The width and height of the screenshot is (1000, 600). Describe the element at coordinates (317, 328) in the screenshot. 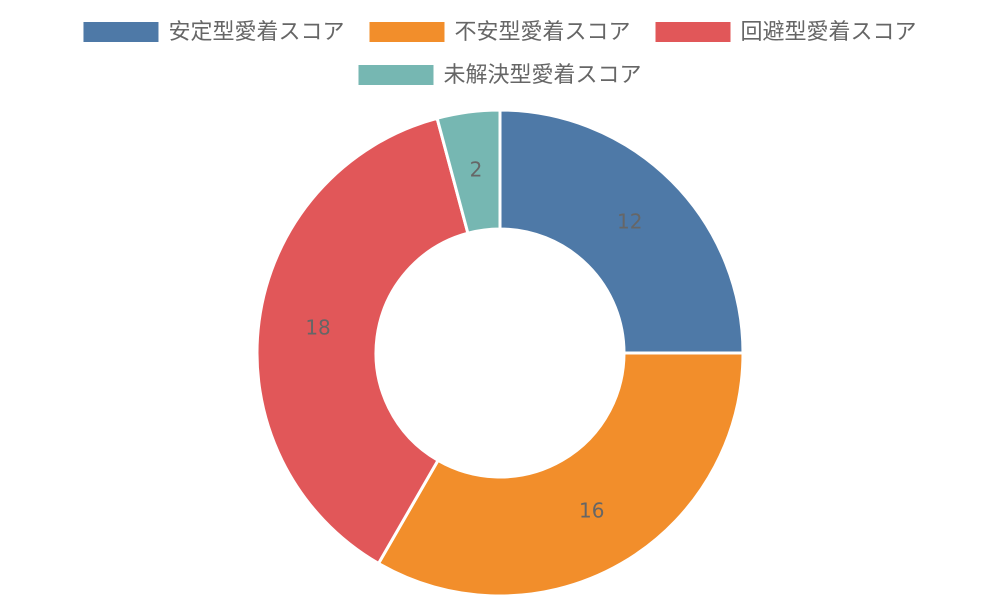

I see `slice-label: 18` at that location.